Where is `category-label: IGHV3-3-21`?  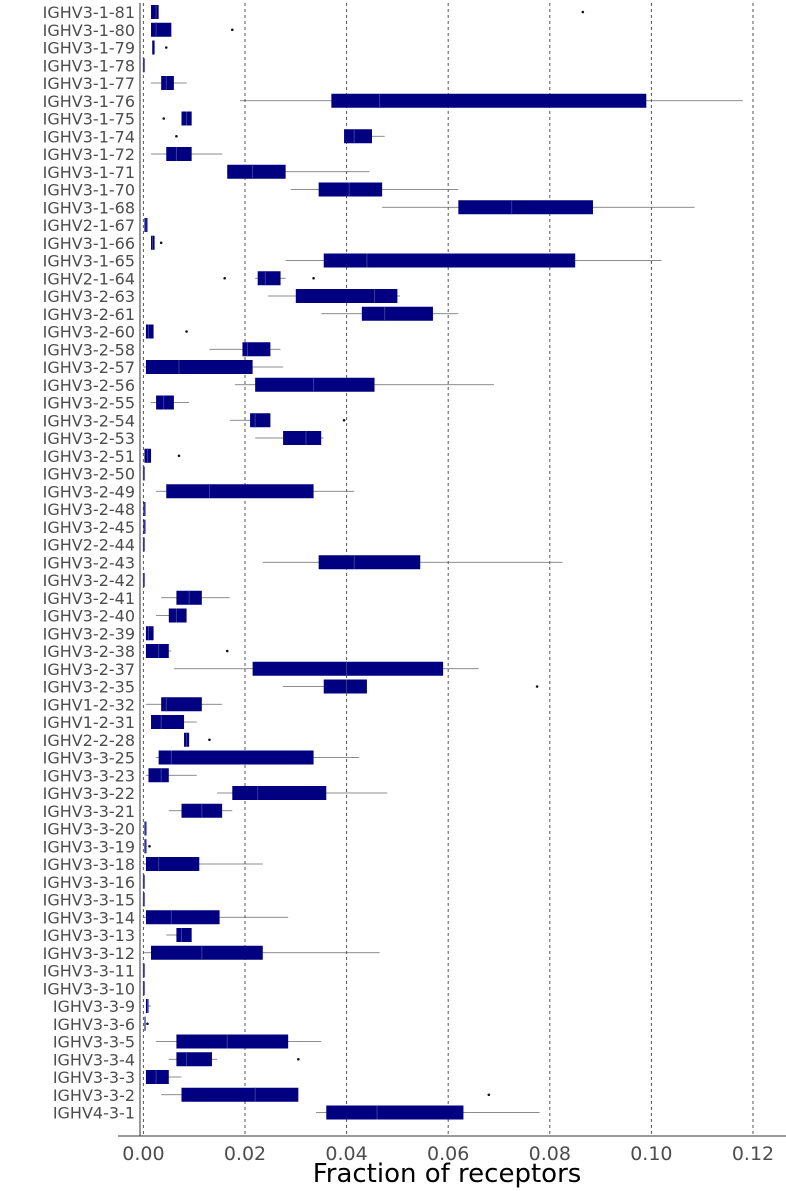
category-label: IGHV3-3-21 is located at coordinates (89, 811).